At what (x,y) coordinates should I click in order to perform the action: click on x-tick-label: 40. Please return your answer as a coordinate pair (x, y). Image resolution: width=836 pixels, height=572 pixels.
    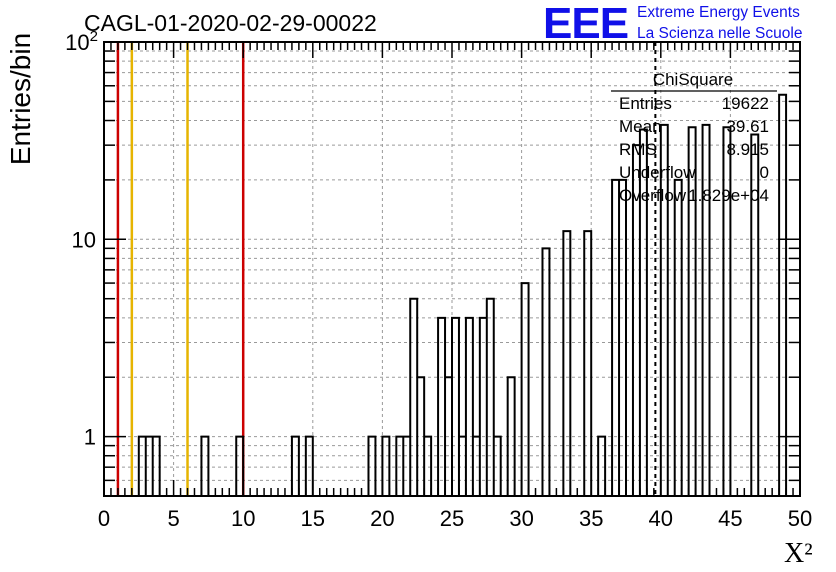
    Looking at the image, I should click on (661, 518).